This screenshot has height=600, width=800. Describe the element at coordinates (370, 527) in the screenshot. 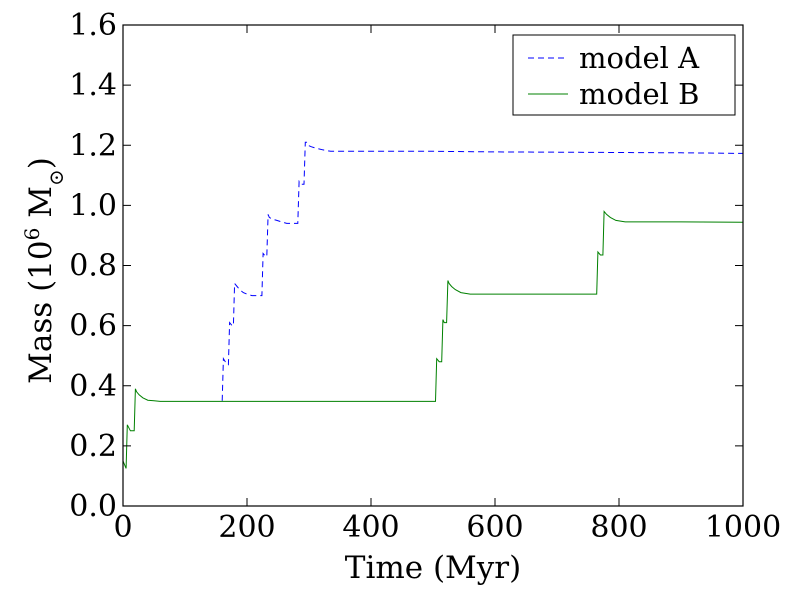

I see `x-tick-label: 400` at that location.